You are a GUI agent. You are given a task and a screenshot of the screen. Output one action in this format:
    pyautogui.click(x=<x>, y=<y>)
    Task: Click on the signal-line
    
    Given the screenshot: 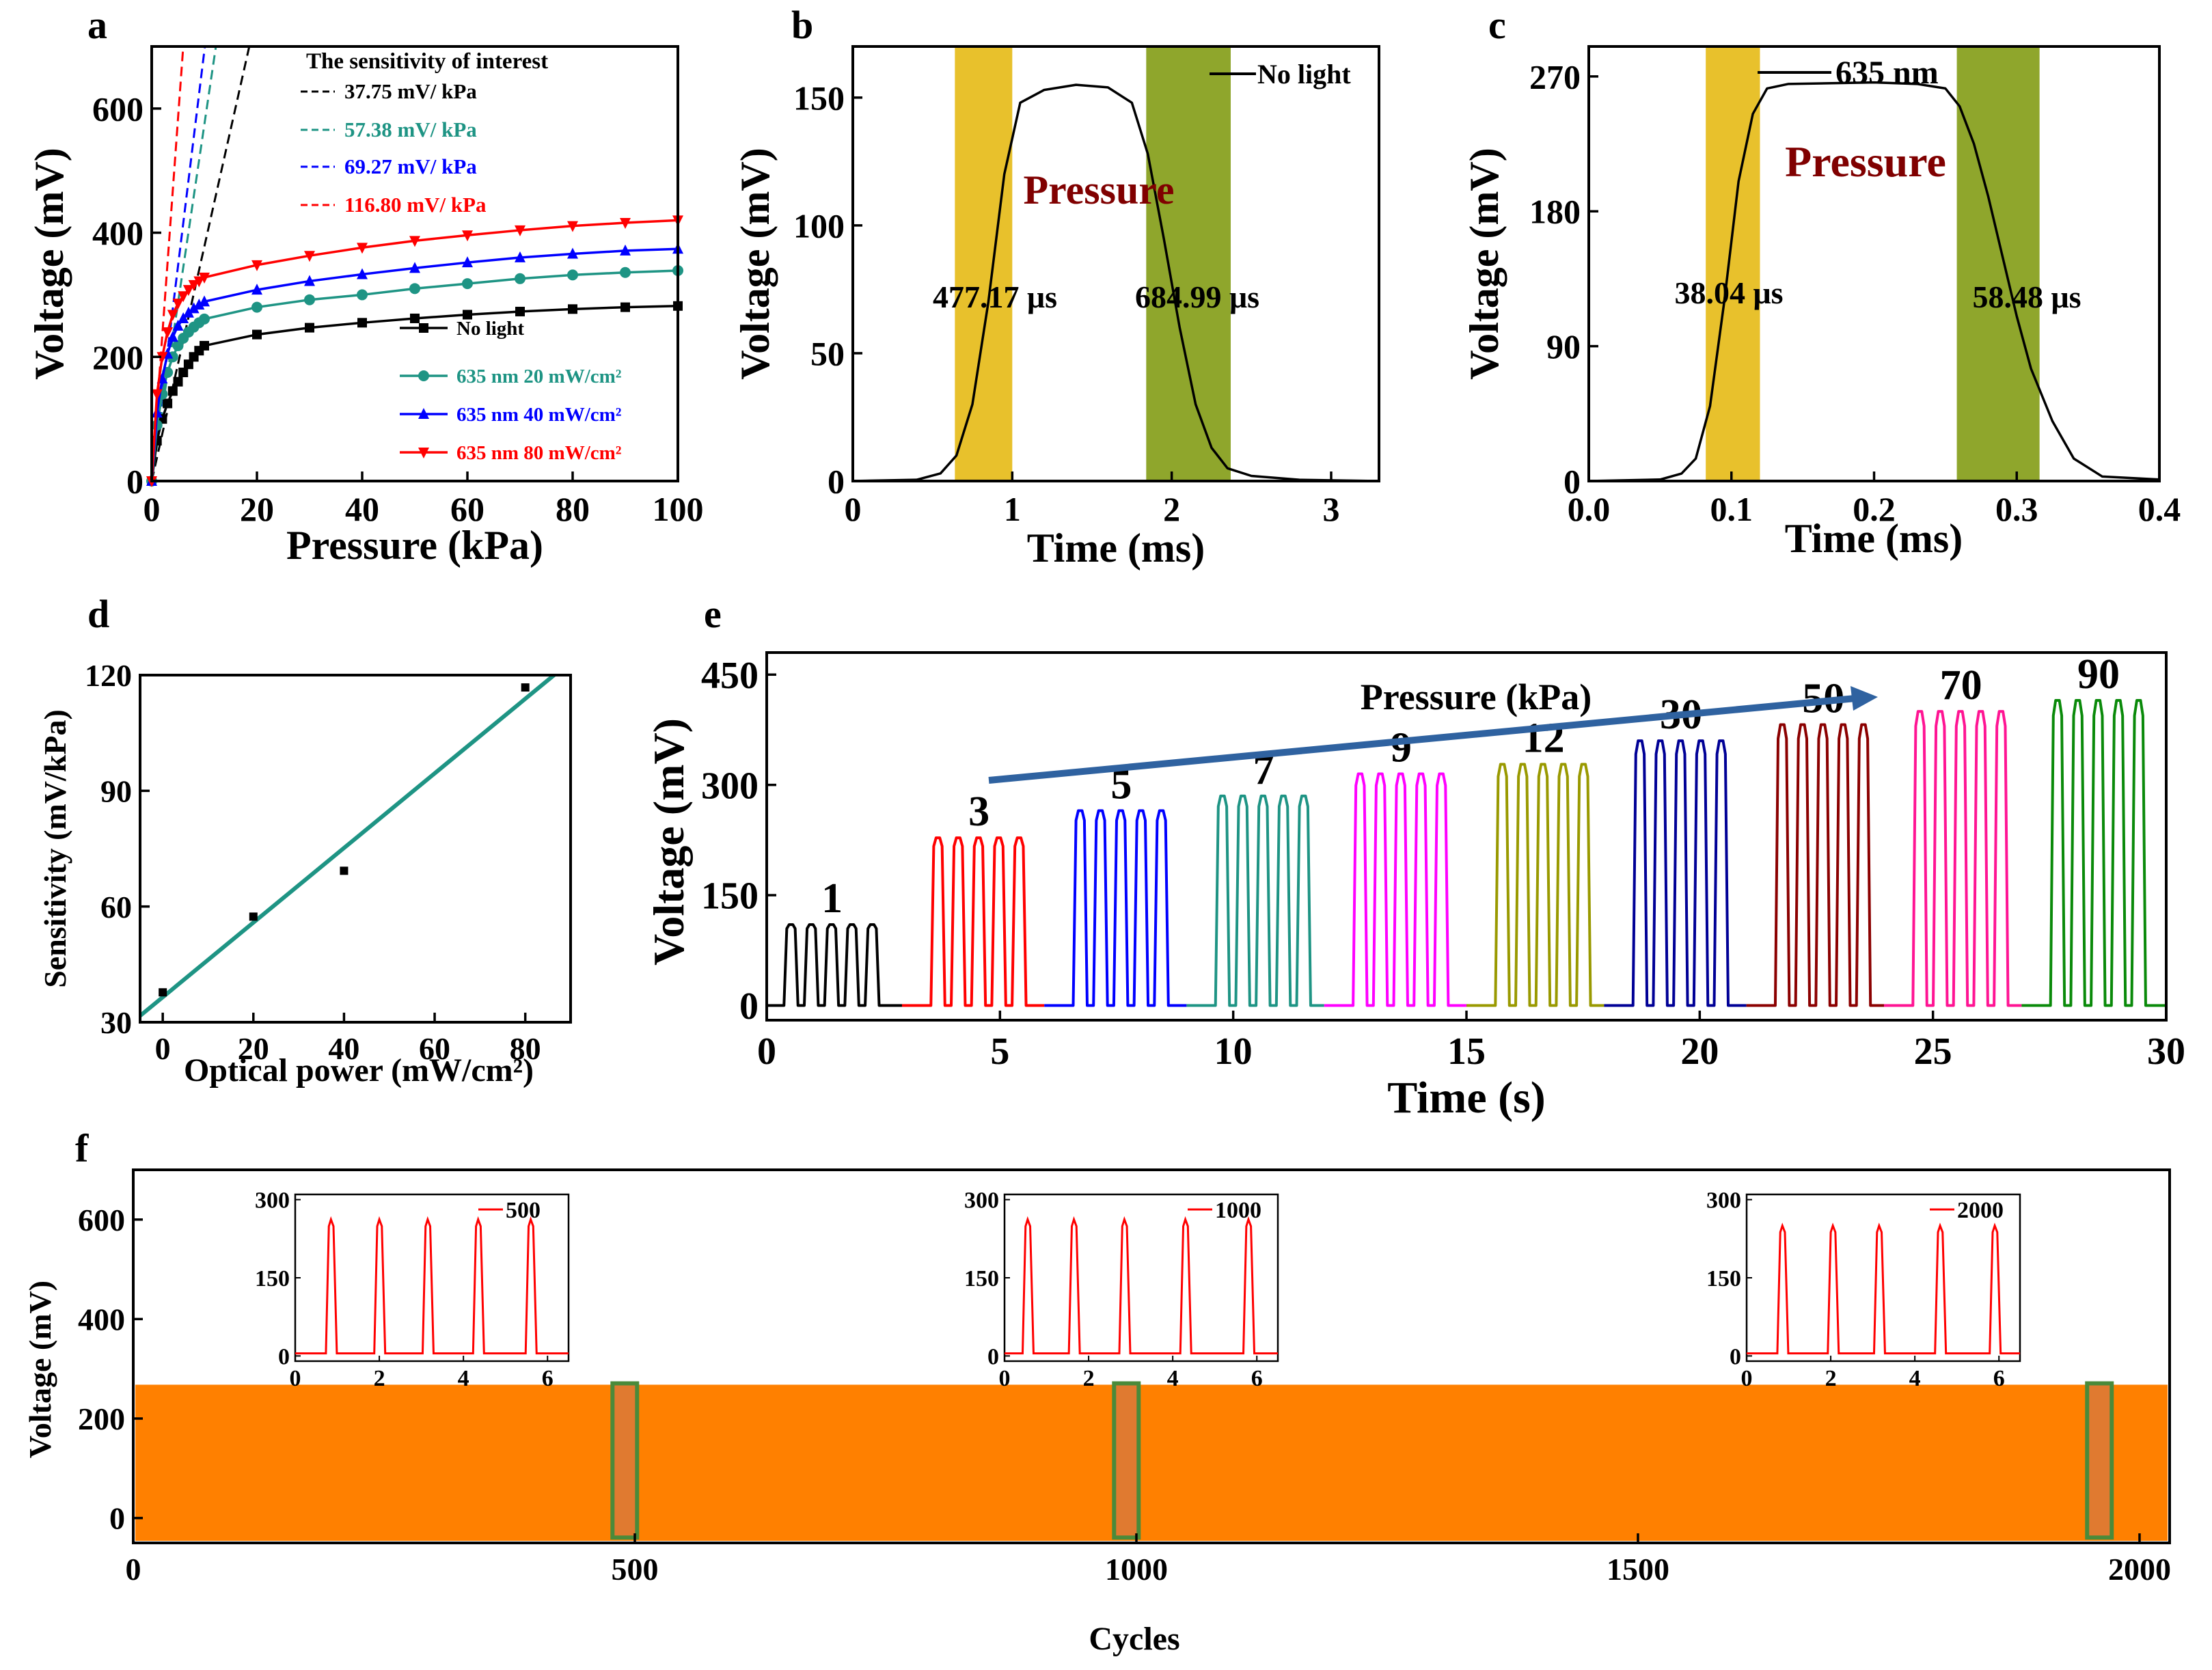 What is the action you would take?
    pyautogui.click(x=1116, y=282)
    